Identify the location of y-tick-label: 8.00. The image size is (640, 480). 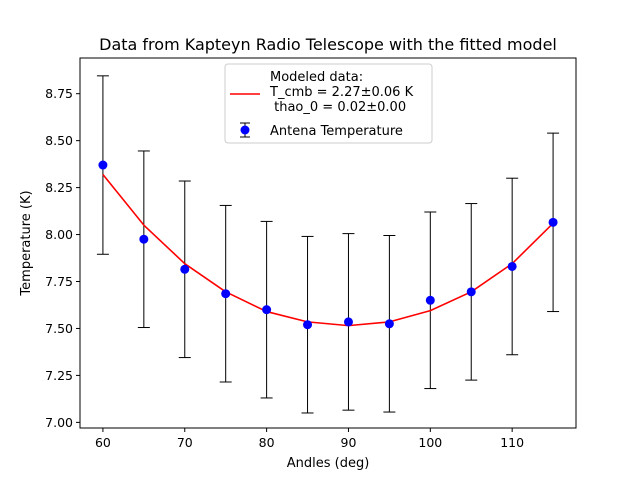
(59, 234).